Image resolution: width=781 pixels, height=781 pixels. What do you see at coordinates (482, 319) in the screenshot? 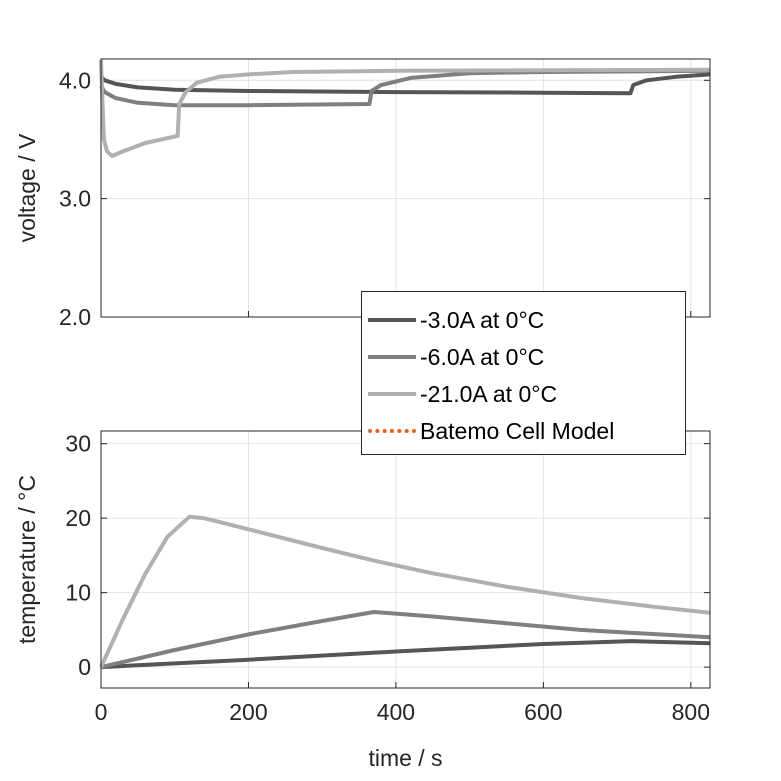
I see `legend-label: -3.0A at 0°C` at bounding box center [482, 319].